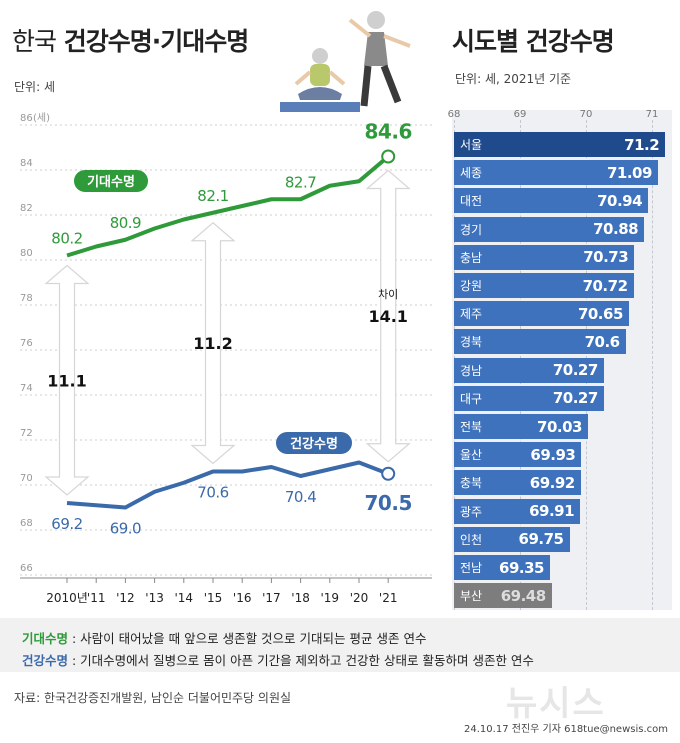 The image size is (680, 743). What do you see at coordinates (228, 206) in the screenshot?
I see `life-expectancy-line` at bounding box center [228, 206].